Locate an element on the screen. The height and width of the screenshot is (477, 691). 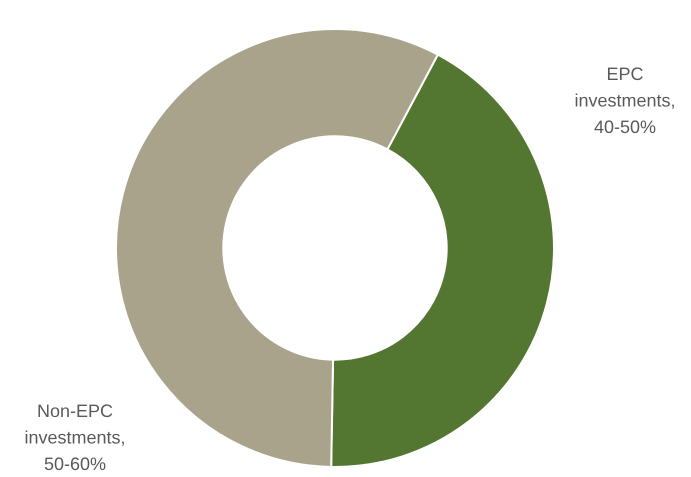
slice-label: EPC investments, 40-50% is located at coordinates (625, 100).